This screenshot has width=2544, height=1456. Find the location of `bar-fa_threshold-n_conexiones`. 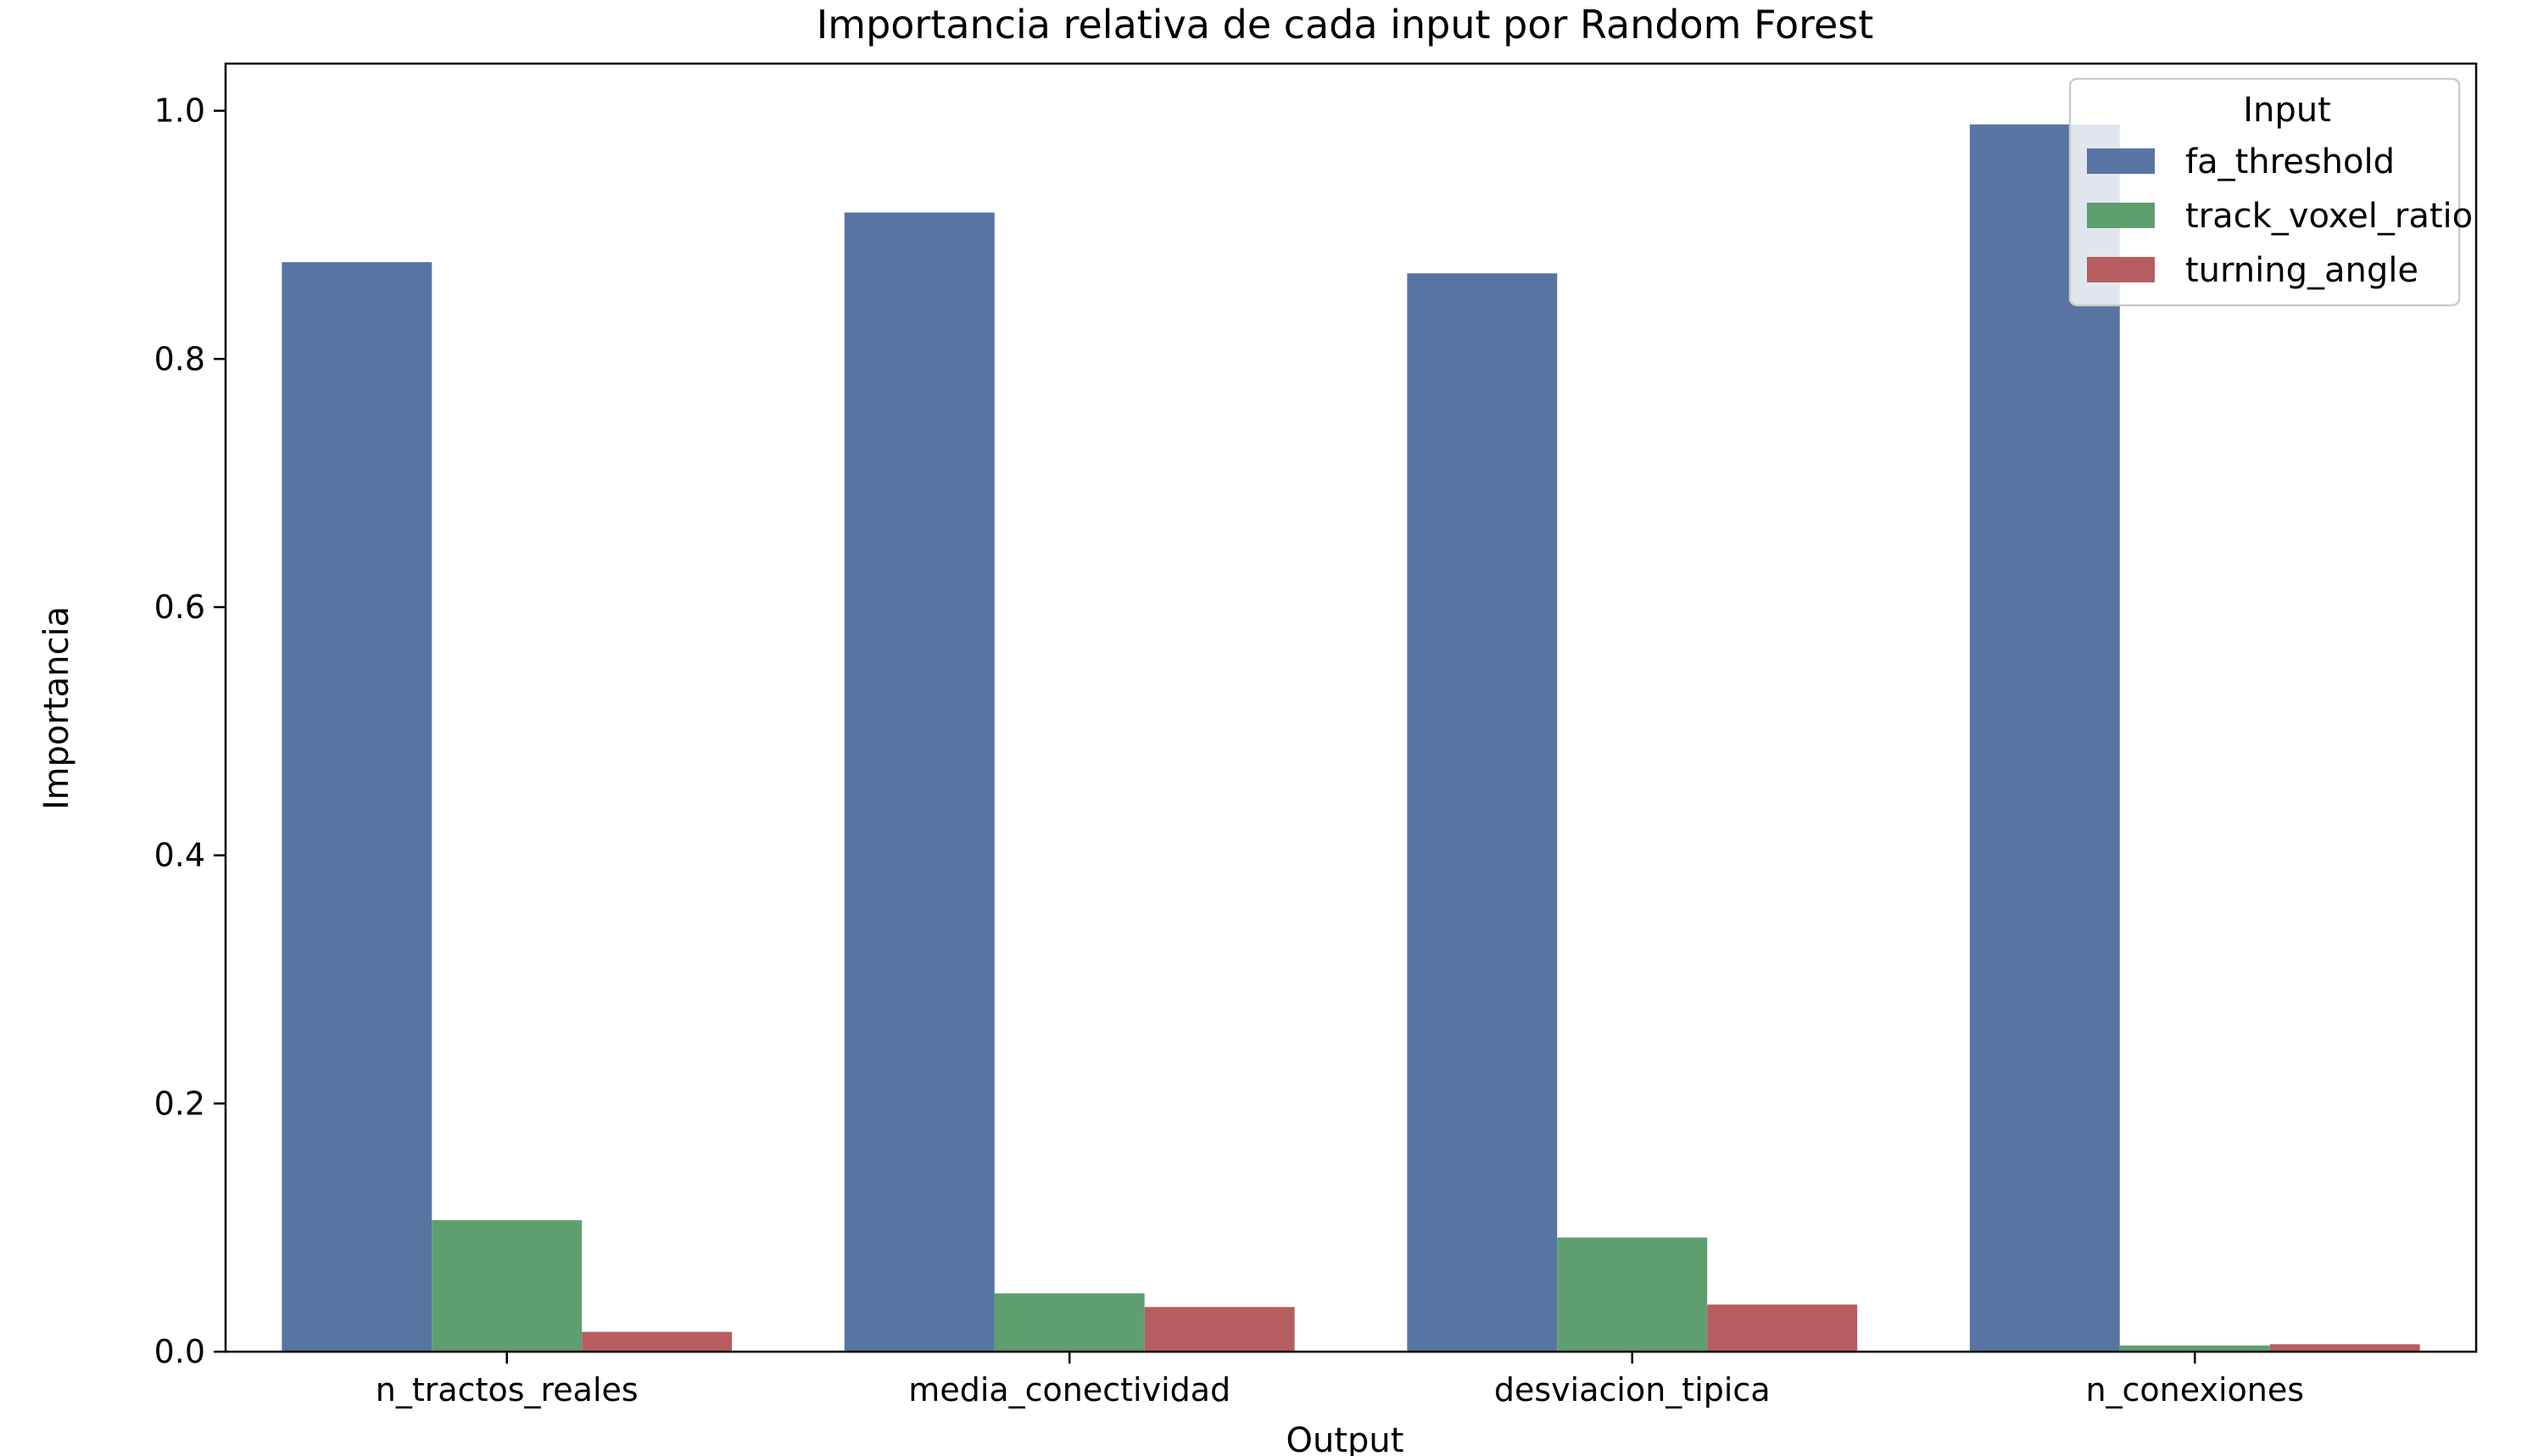

bar-fa_threshold-n_conexiones is located at coordinates (2044, 738).